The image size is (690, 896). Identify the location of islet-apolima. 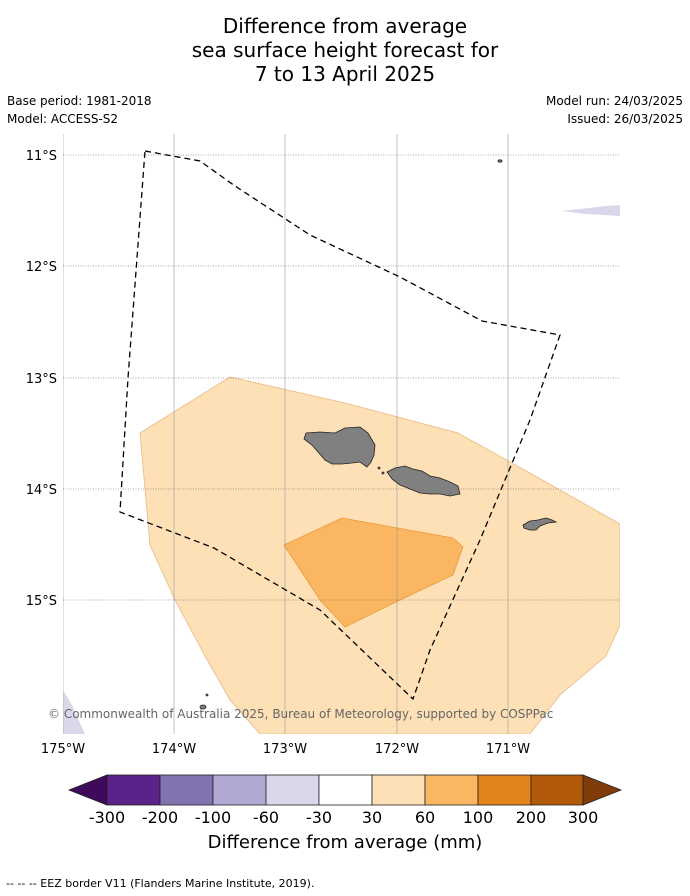
(379, 468).